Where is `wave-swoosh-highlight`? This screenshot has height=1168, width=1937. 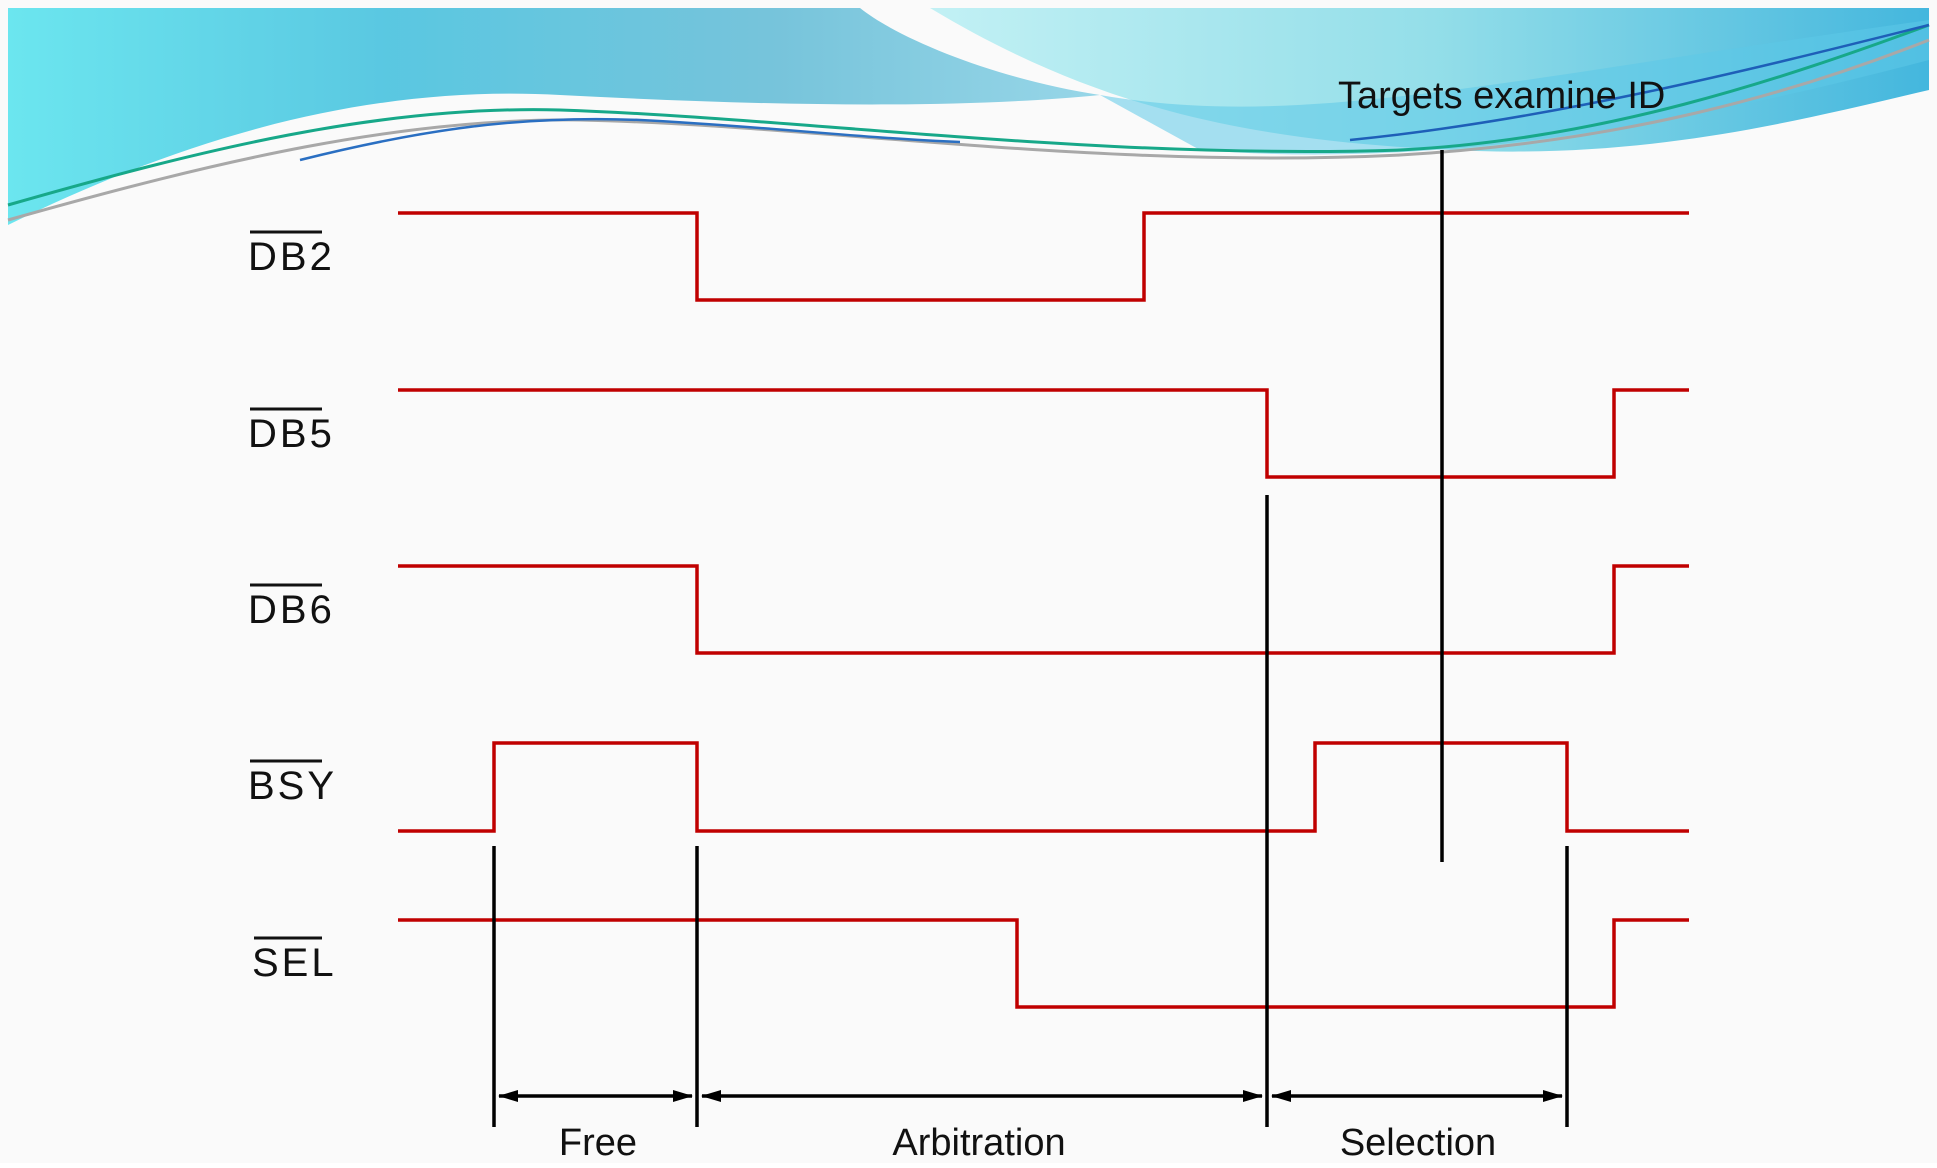
wave-swoosh-highlight is located at coordinates (1514, 87).